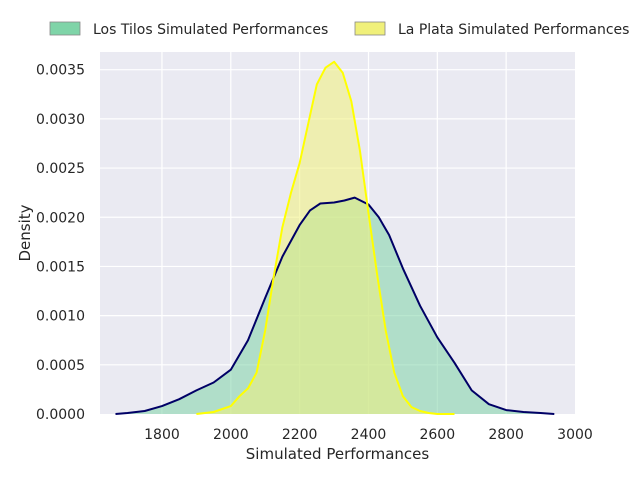 This screenshot has width=640, height=480. What do you see at coordinates (575, 435) in the screenshot?
I see `x-tick-label: 3000` at bounding box center [575, 435].